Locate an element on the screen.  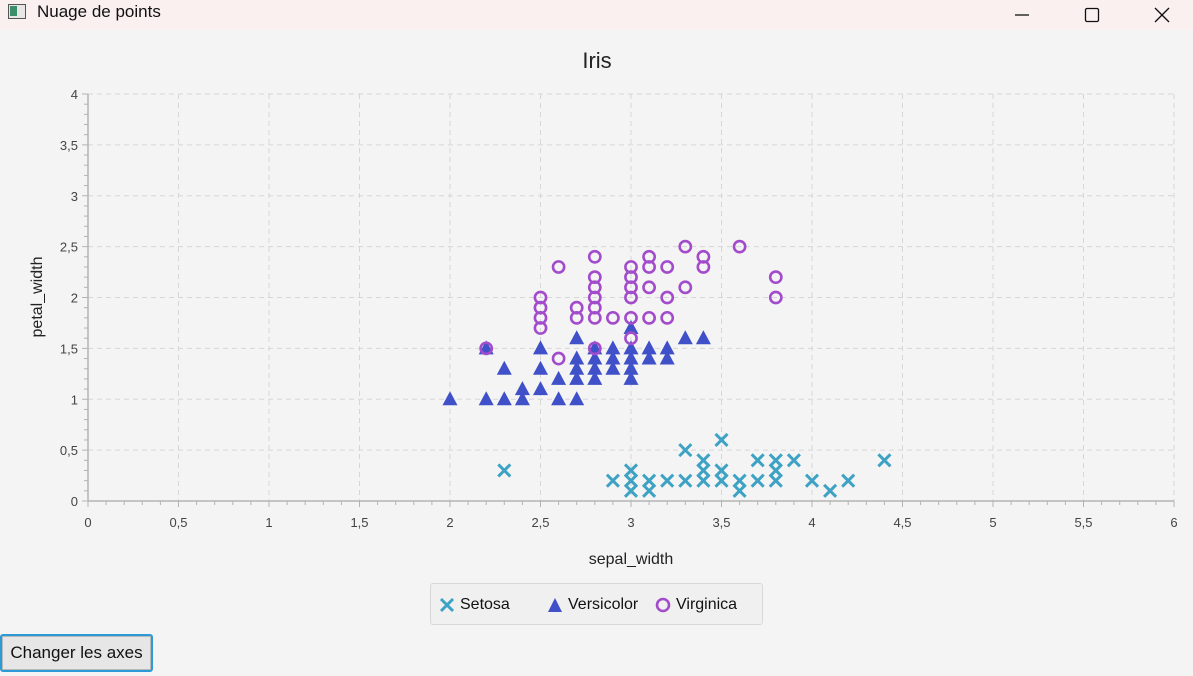
legend-item-virginica: Virginica is located at coordinates (696, 605).